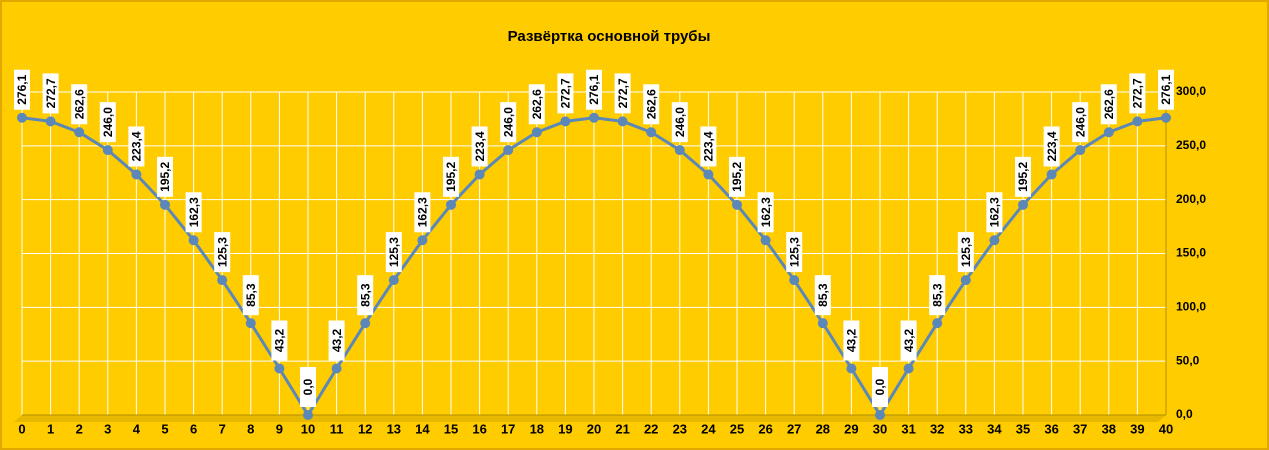 The width and height of the screenshot is (1269, 450). I want to click on y-tick-label: 100,0, so click(1191, 307).